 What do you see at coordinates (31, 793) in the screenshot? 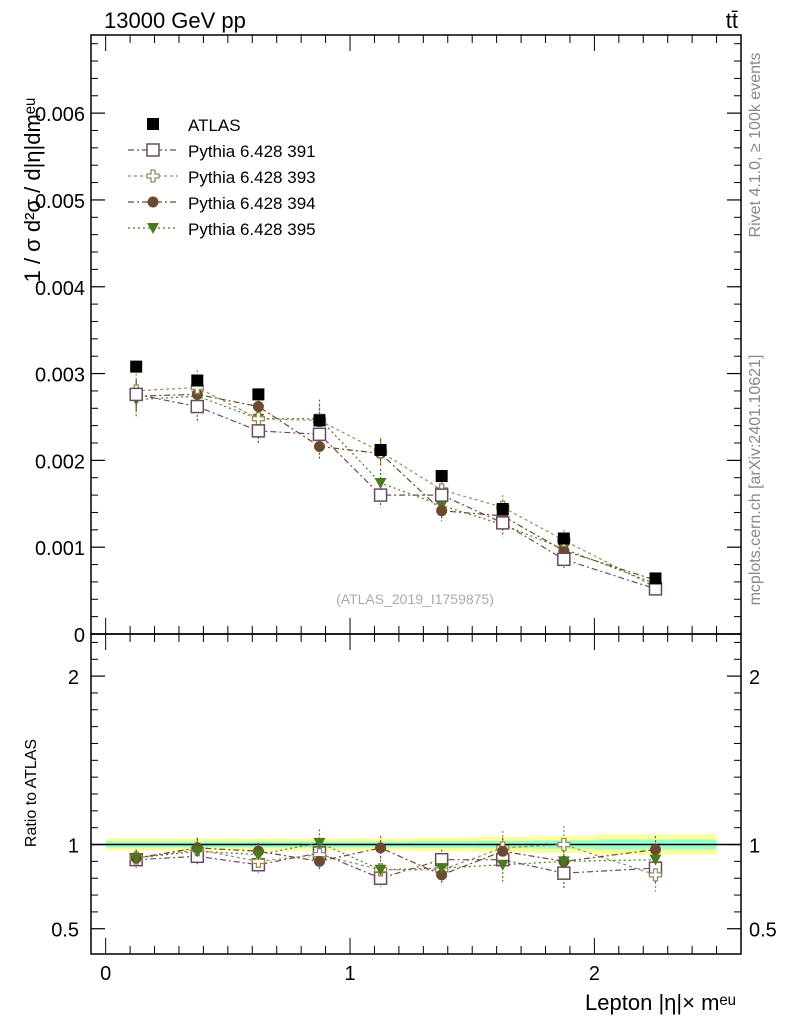
I see `ratio-y-axis-label: Ratio to ATLAS` at bounding box center [31, 793].